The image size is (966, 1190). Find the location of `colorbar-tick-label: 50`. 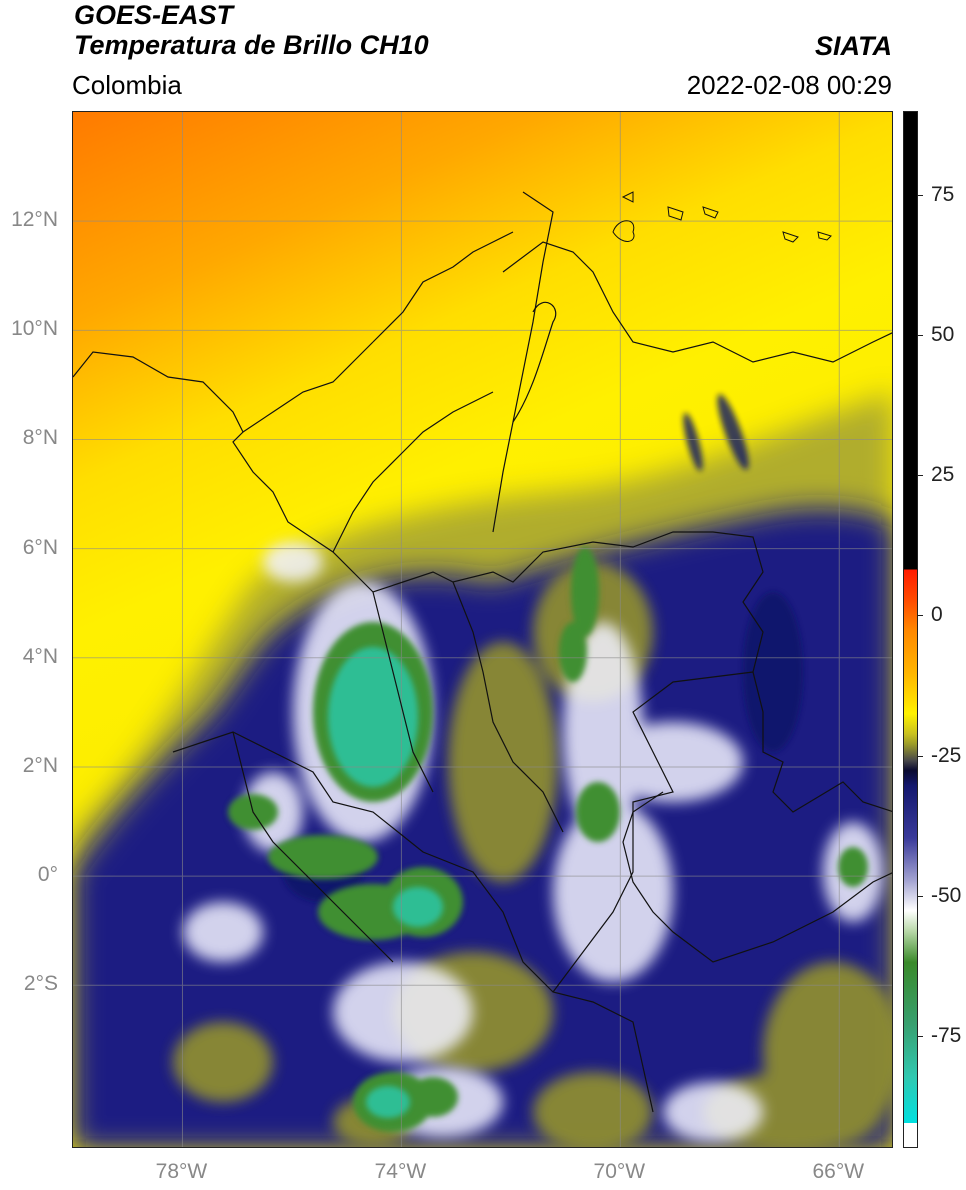

colorbar-tick-label: 50 is located at coordinates (943, 335).